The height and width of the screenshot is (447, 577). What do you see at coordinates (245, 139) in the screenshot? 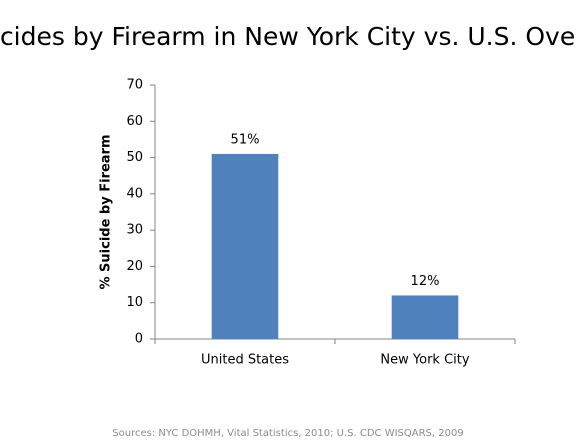
I see `data-label: 51%` at bounding box center [245, 139].